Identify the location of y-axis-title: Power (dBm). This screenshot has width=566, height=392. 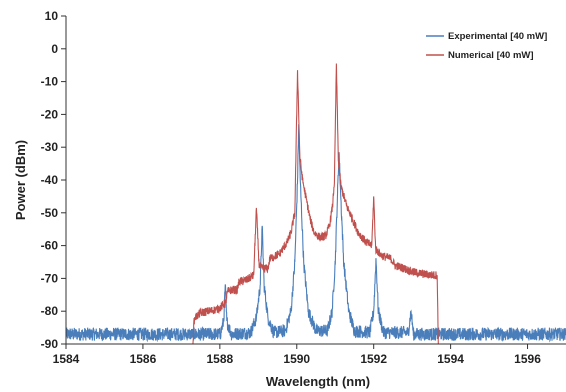
(20, 180).